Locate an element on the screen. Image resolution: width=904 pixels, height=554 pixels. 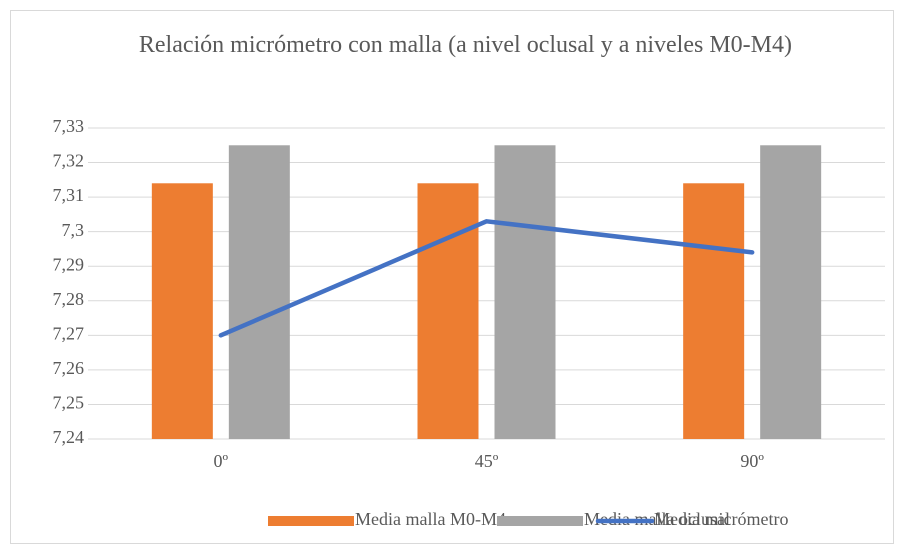
y-tick-label: 7,27 is located at coordinates (69, 333).